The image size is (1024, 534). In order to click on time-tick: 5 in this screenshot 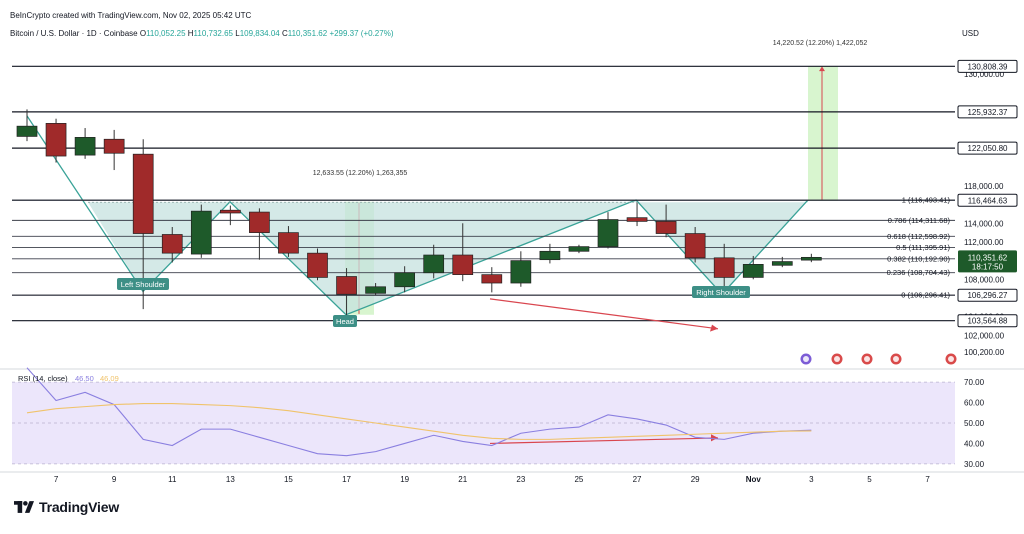, I will do `click(869, 479)`.